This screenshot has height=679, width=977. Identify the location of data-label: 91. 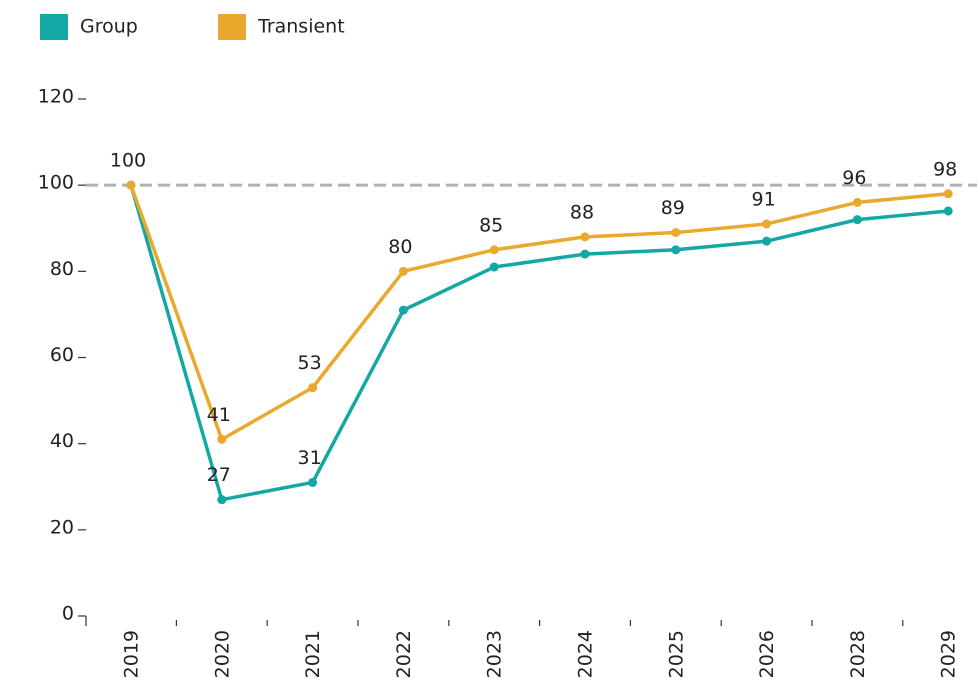
(764, 199).